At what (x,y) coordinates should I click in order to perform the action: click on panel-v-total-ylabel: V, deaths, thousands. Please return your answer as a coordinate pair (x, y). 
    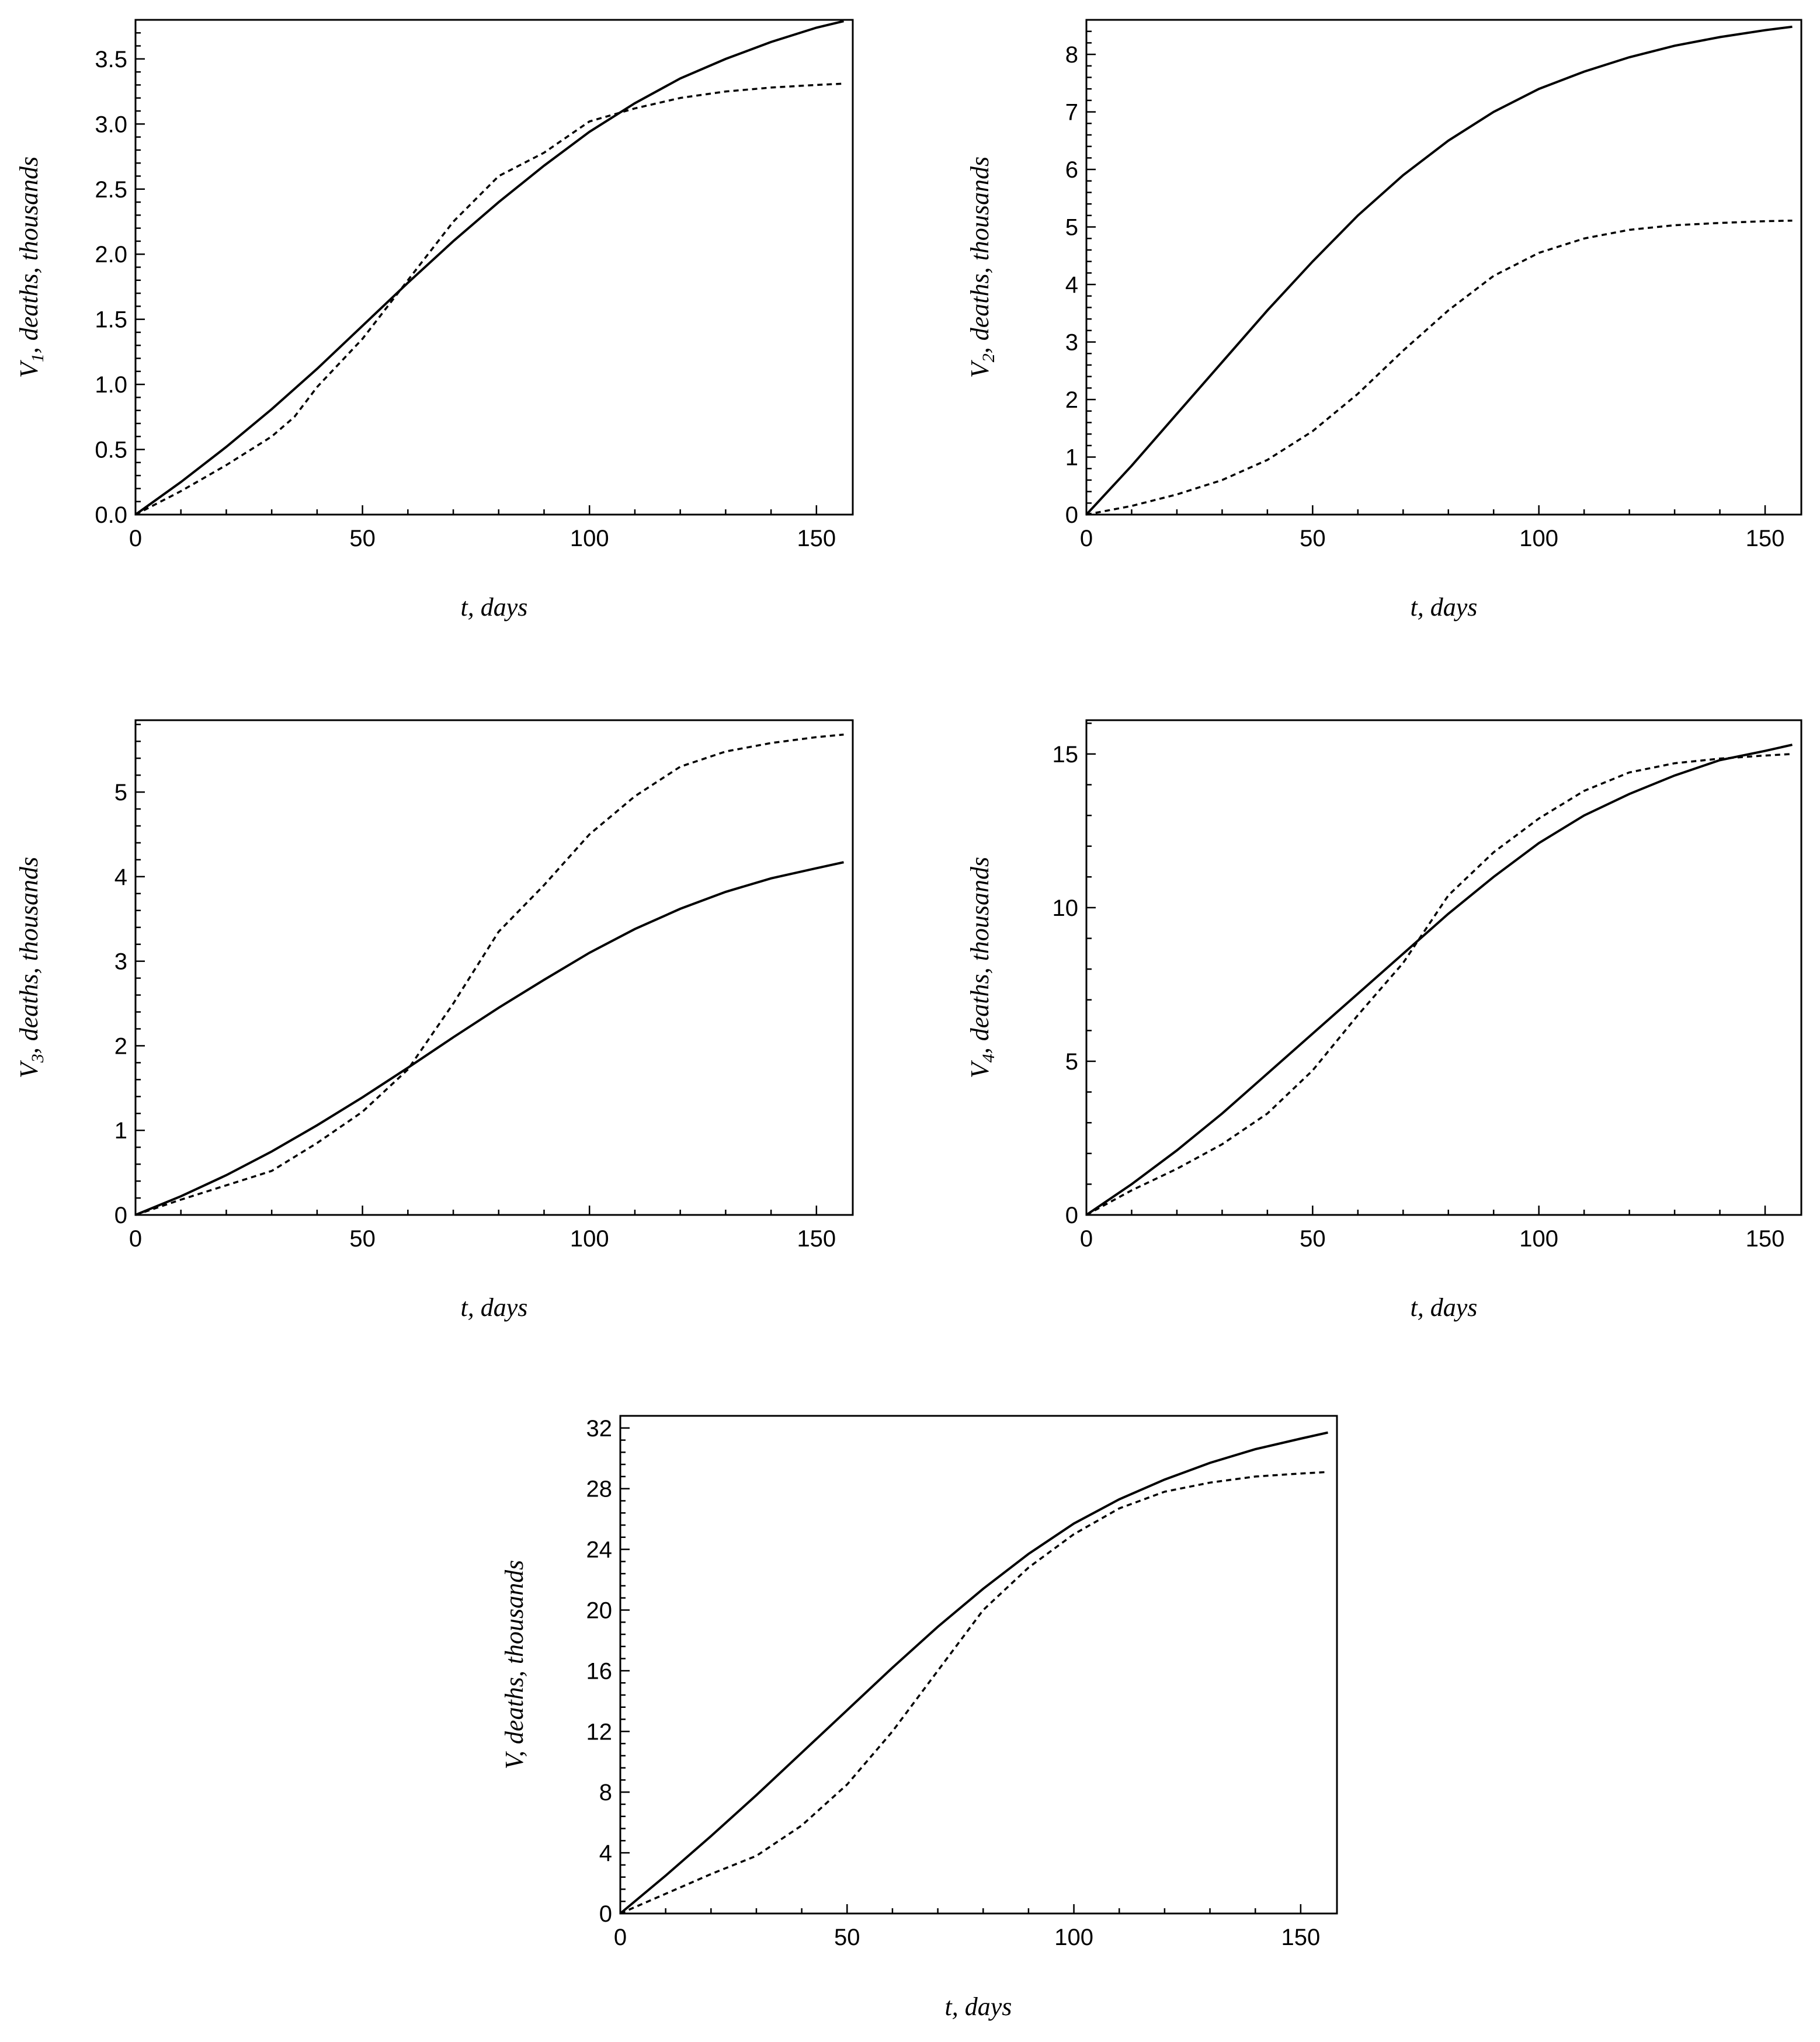
    Looking at the image, I should click on (514, 1665).